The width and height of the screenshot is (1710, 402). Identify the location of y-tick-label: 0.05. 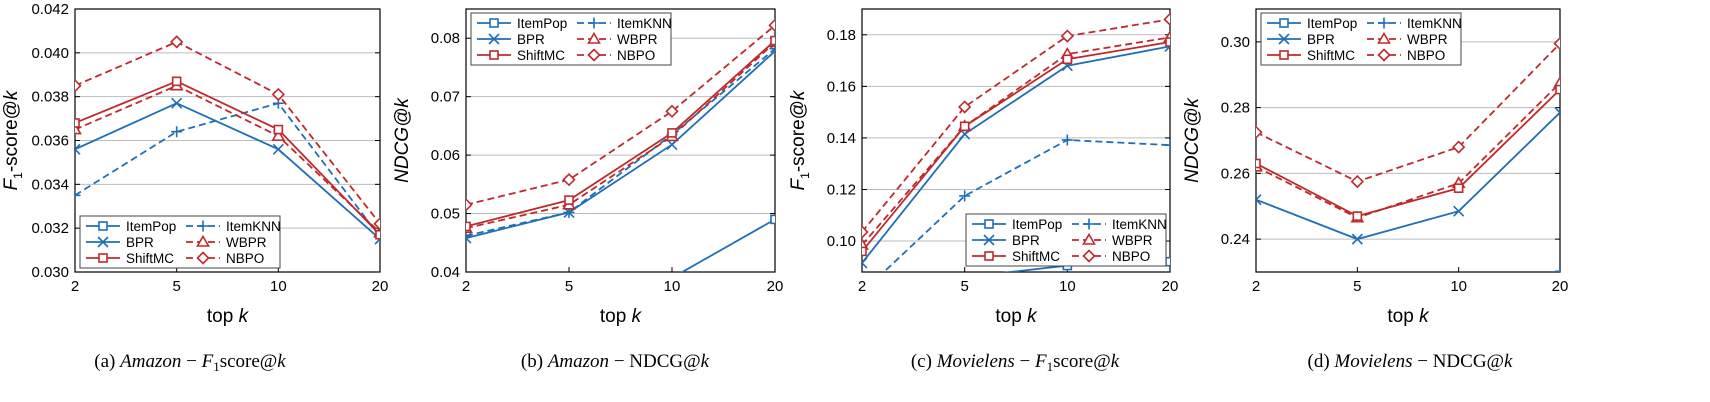
(445, 214).